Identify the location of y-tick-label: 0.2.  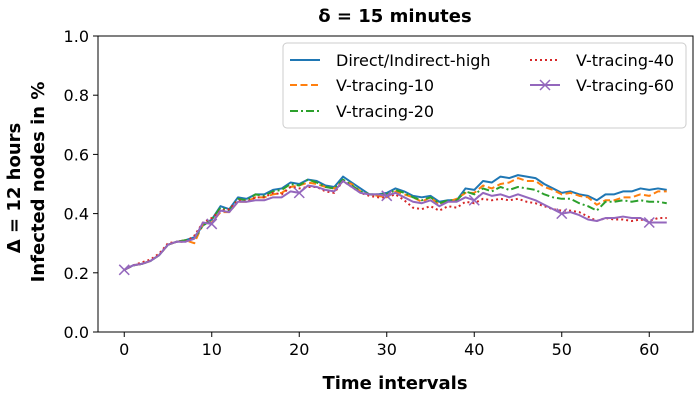
(76, 273).